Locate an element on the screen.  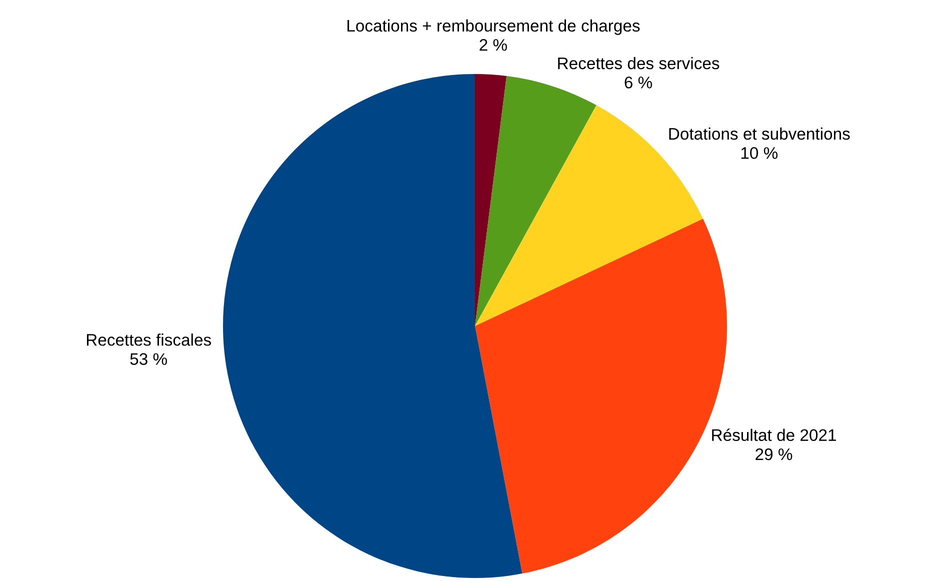
data-label: 29 % is located at coordinates (774, 454).